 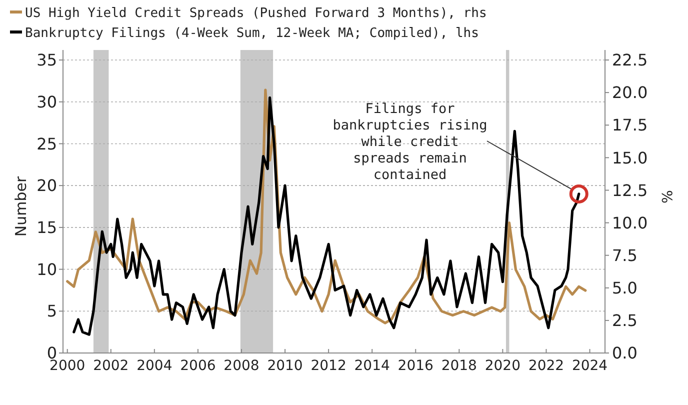 I want to click on y-tick-label: 5, so click(x=51, y=311).